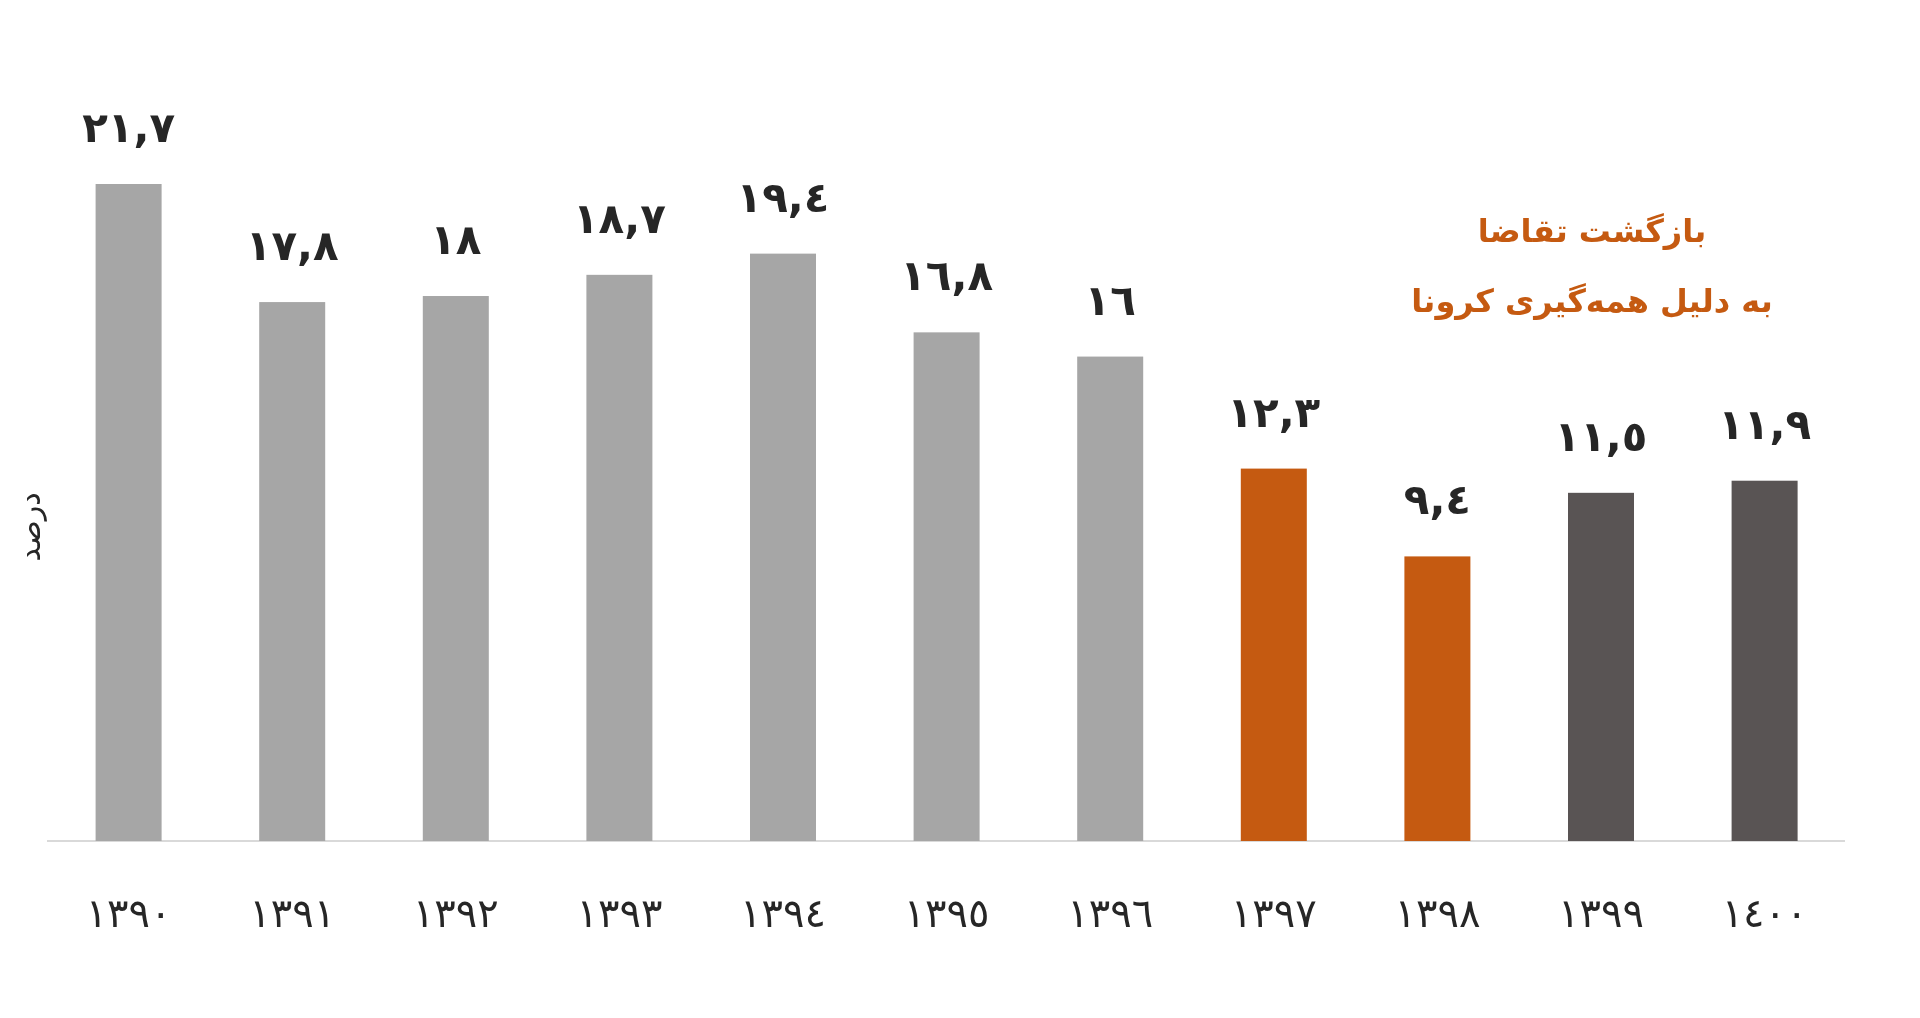  Describe the element at coordinates (1437, 913) in the screenshot. I see `x-tick-label: ١٣٩٨` at that location.